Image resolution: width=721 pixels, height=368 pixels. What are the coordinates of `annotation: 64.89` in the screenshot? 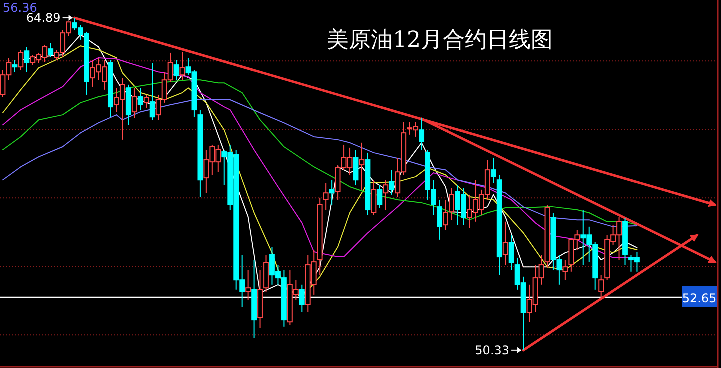 It's located at (43, 18).